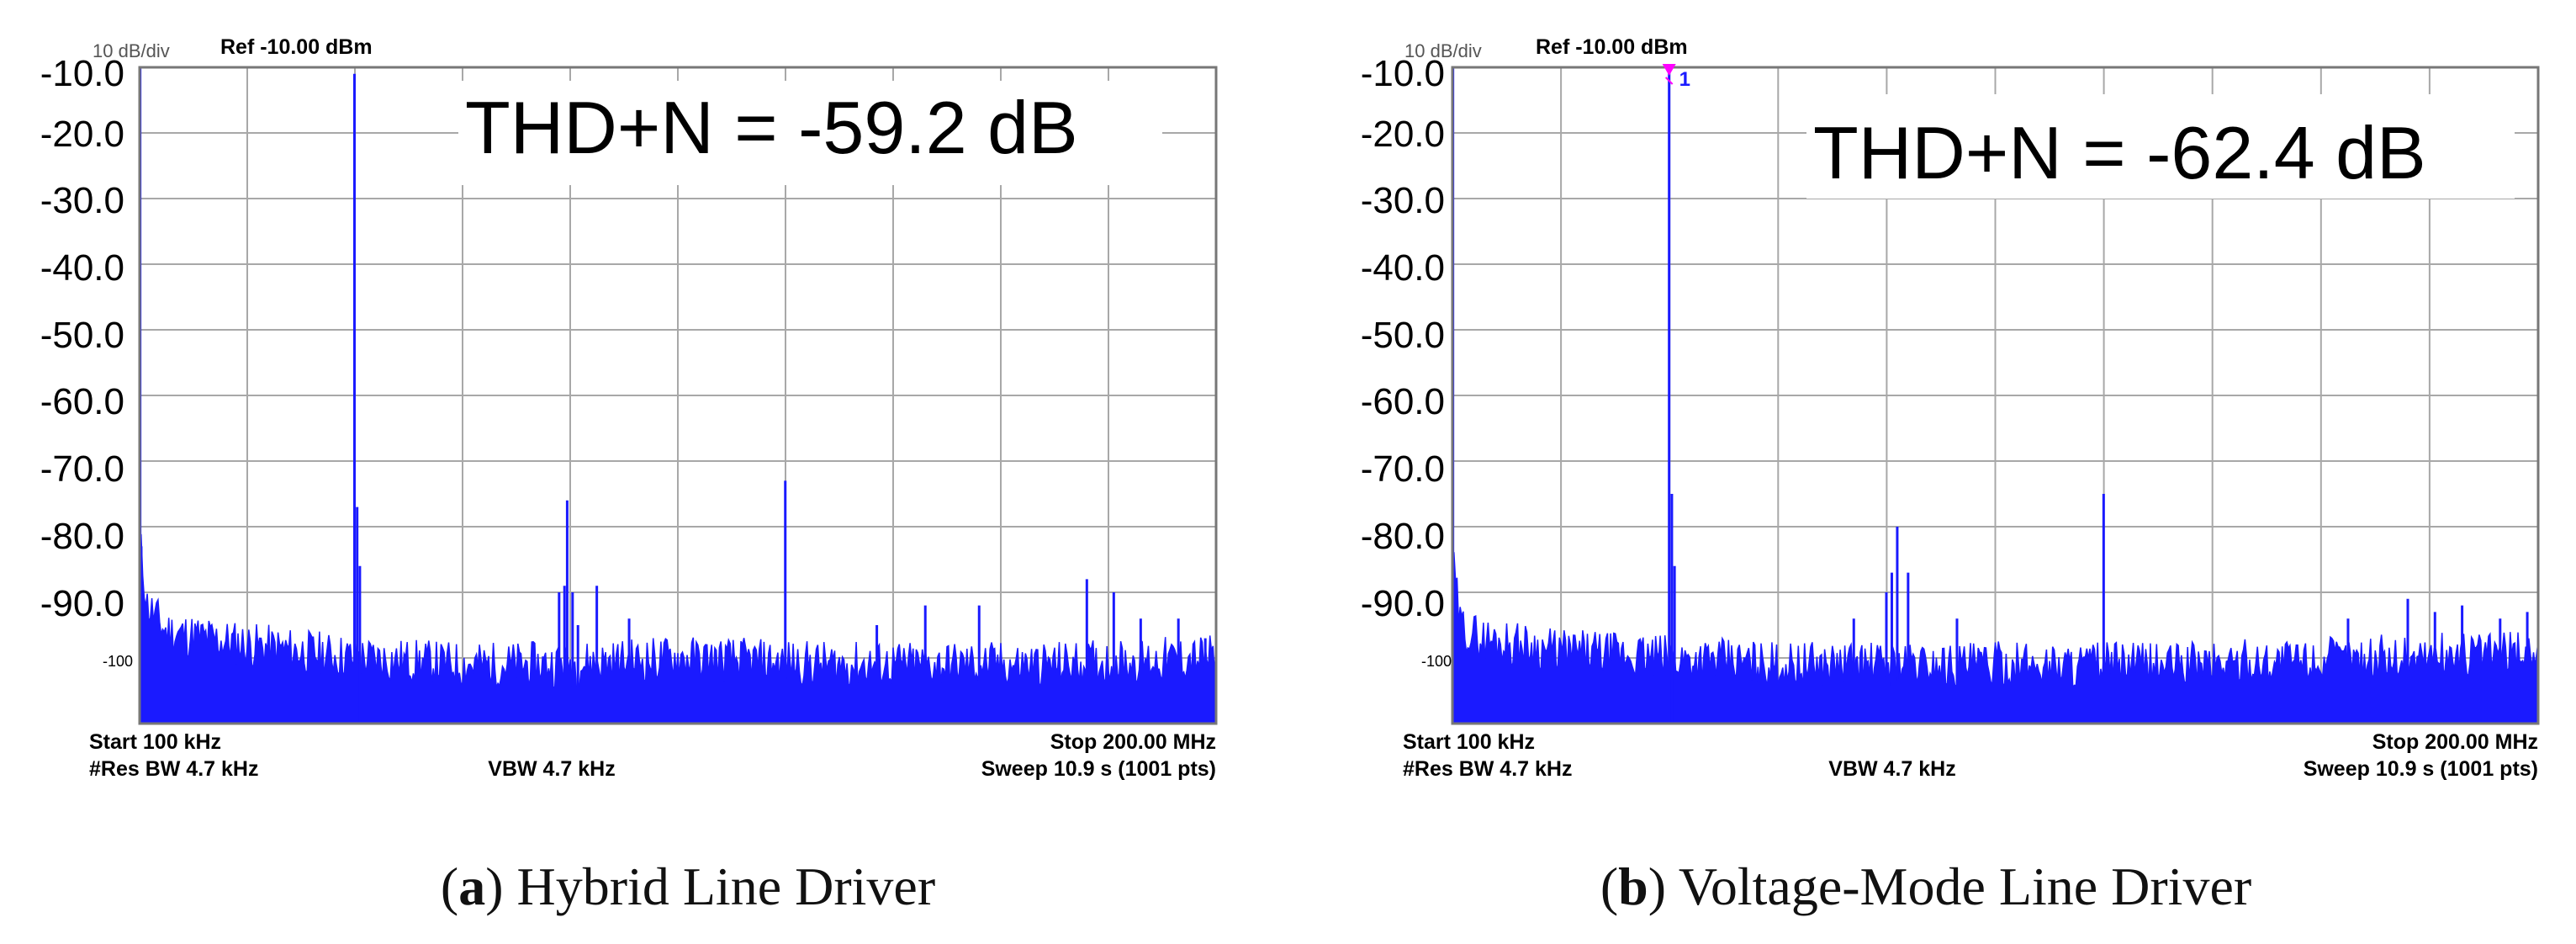 This screenshot has height=944, width=2576. Describe the element at coordinates (1669, 70) in the screenshot. I see `marker-triangle` at that location.